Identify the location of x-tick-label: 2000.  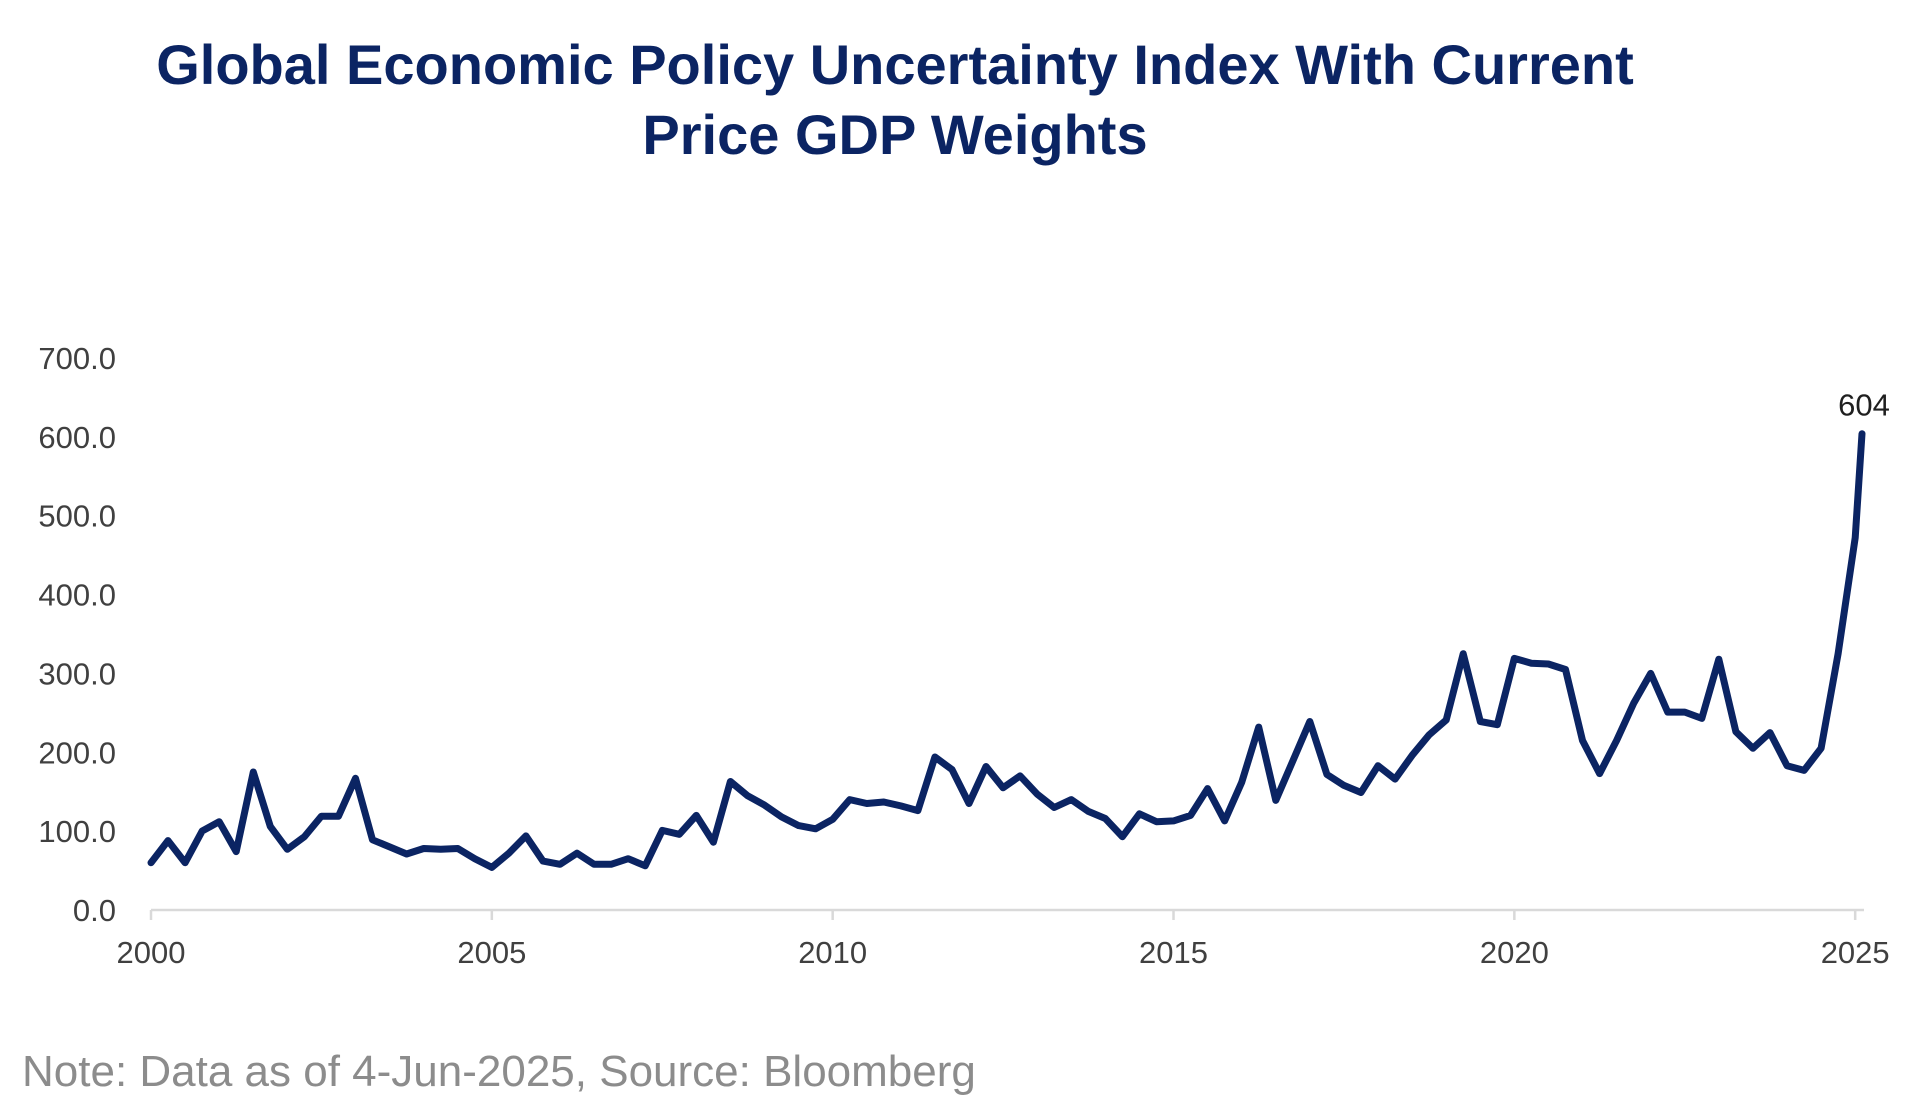
(151, 952).